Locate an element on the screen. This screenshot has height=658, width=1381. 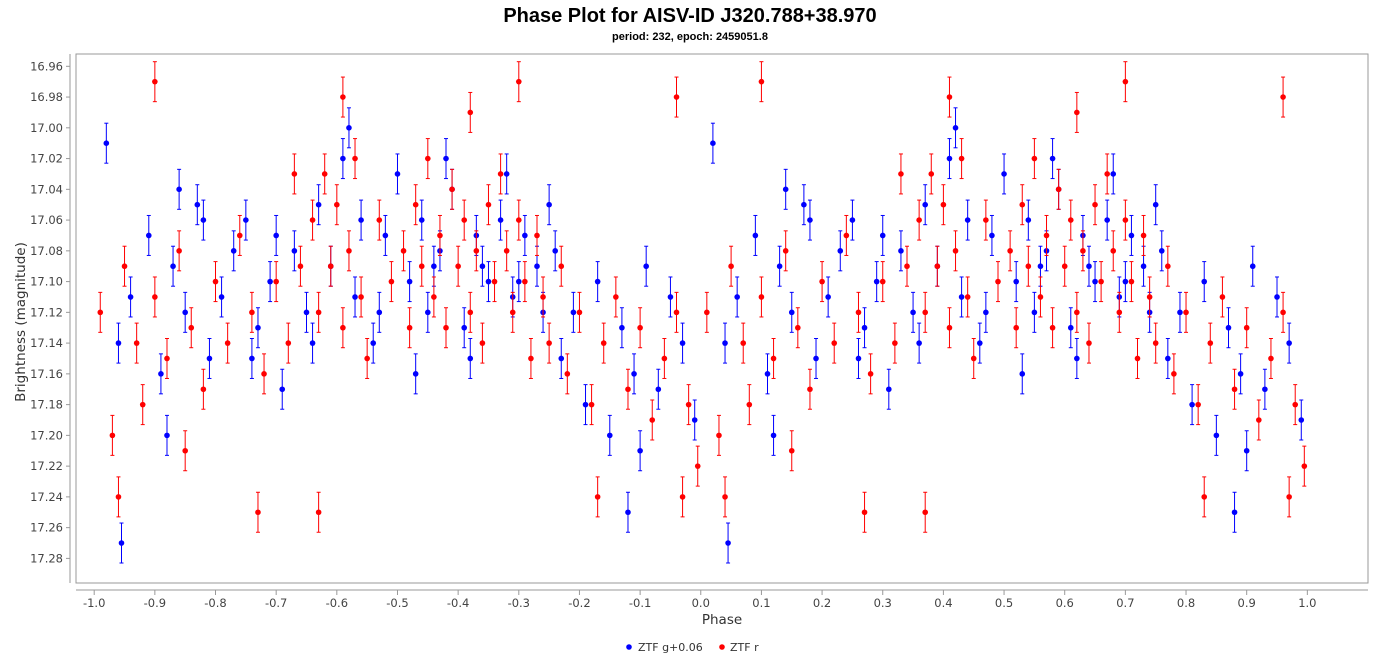
x-tick-label: -0.2 is located at coordinates (579, 603).